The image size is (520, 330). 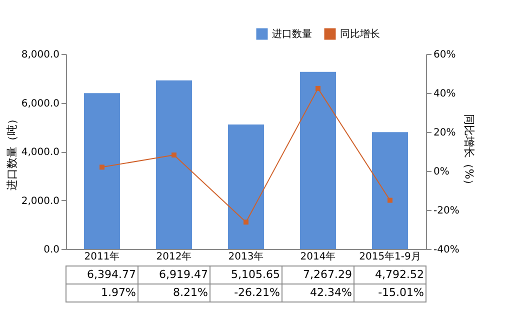 I want to click on y-tick-label: 2,000.0, so click(x=40, y=201).